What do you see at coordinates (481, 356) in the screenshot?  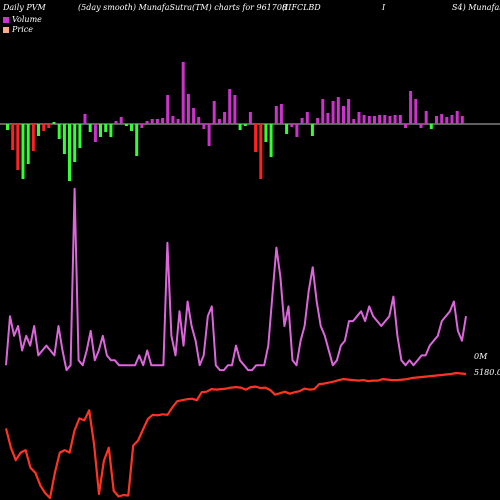 I see `volume-value-label: 0M` at bounding box center [481, 356].